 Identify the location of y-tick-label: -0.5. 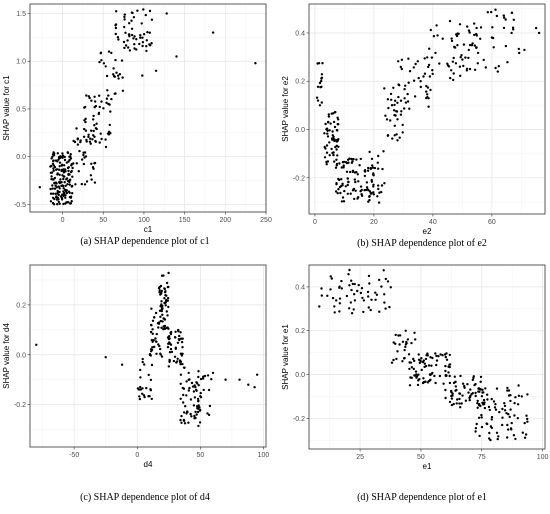
(20, 205).